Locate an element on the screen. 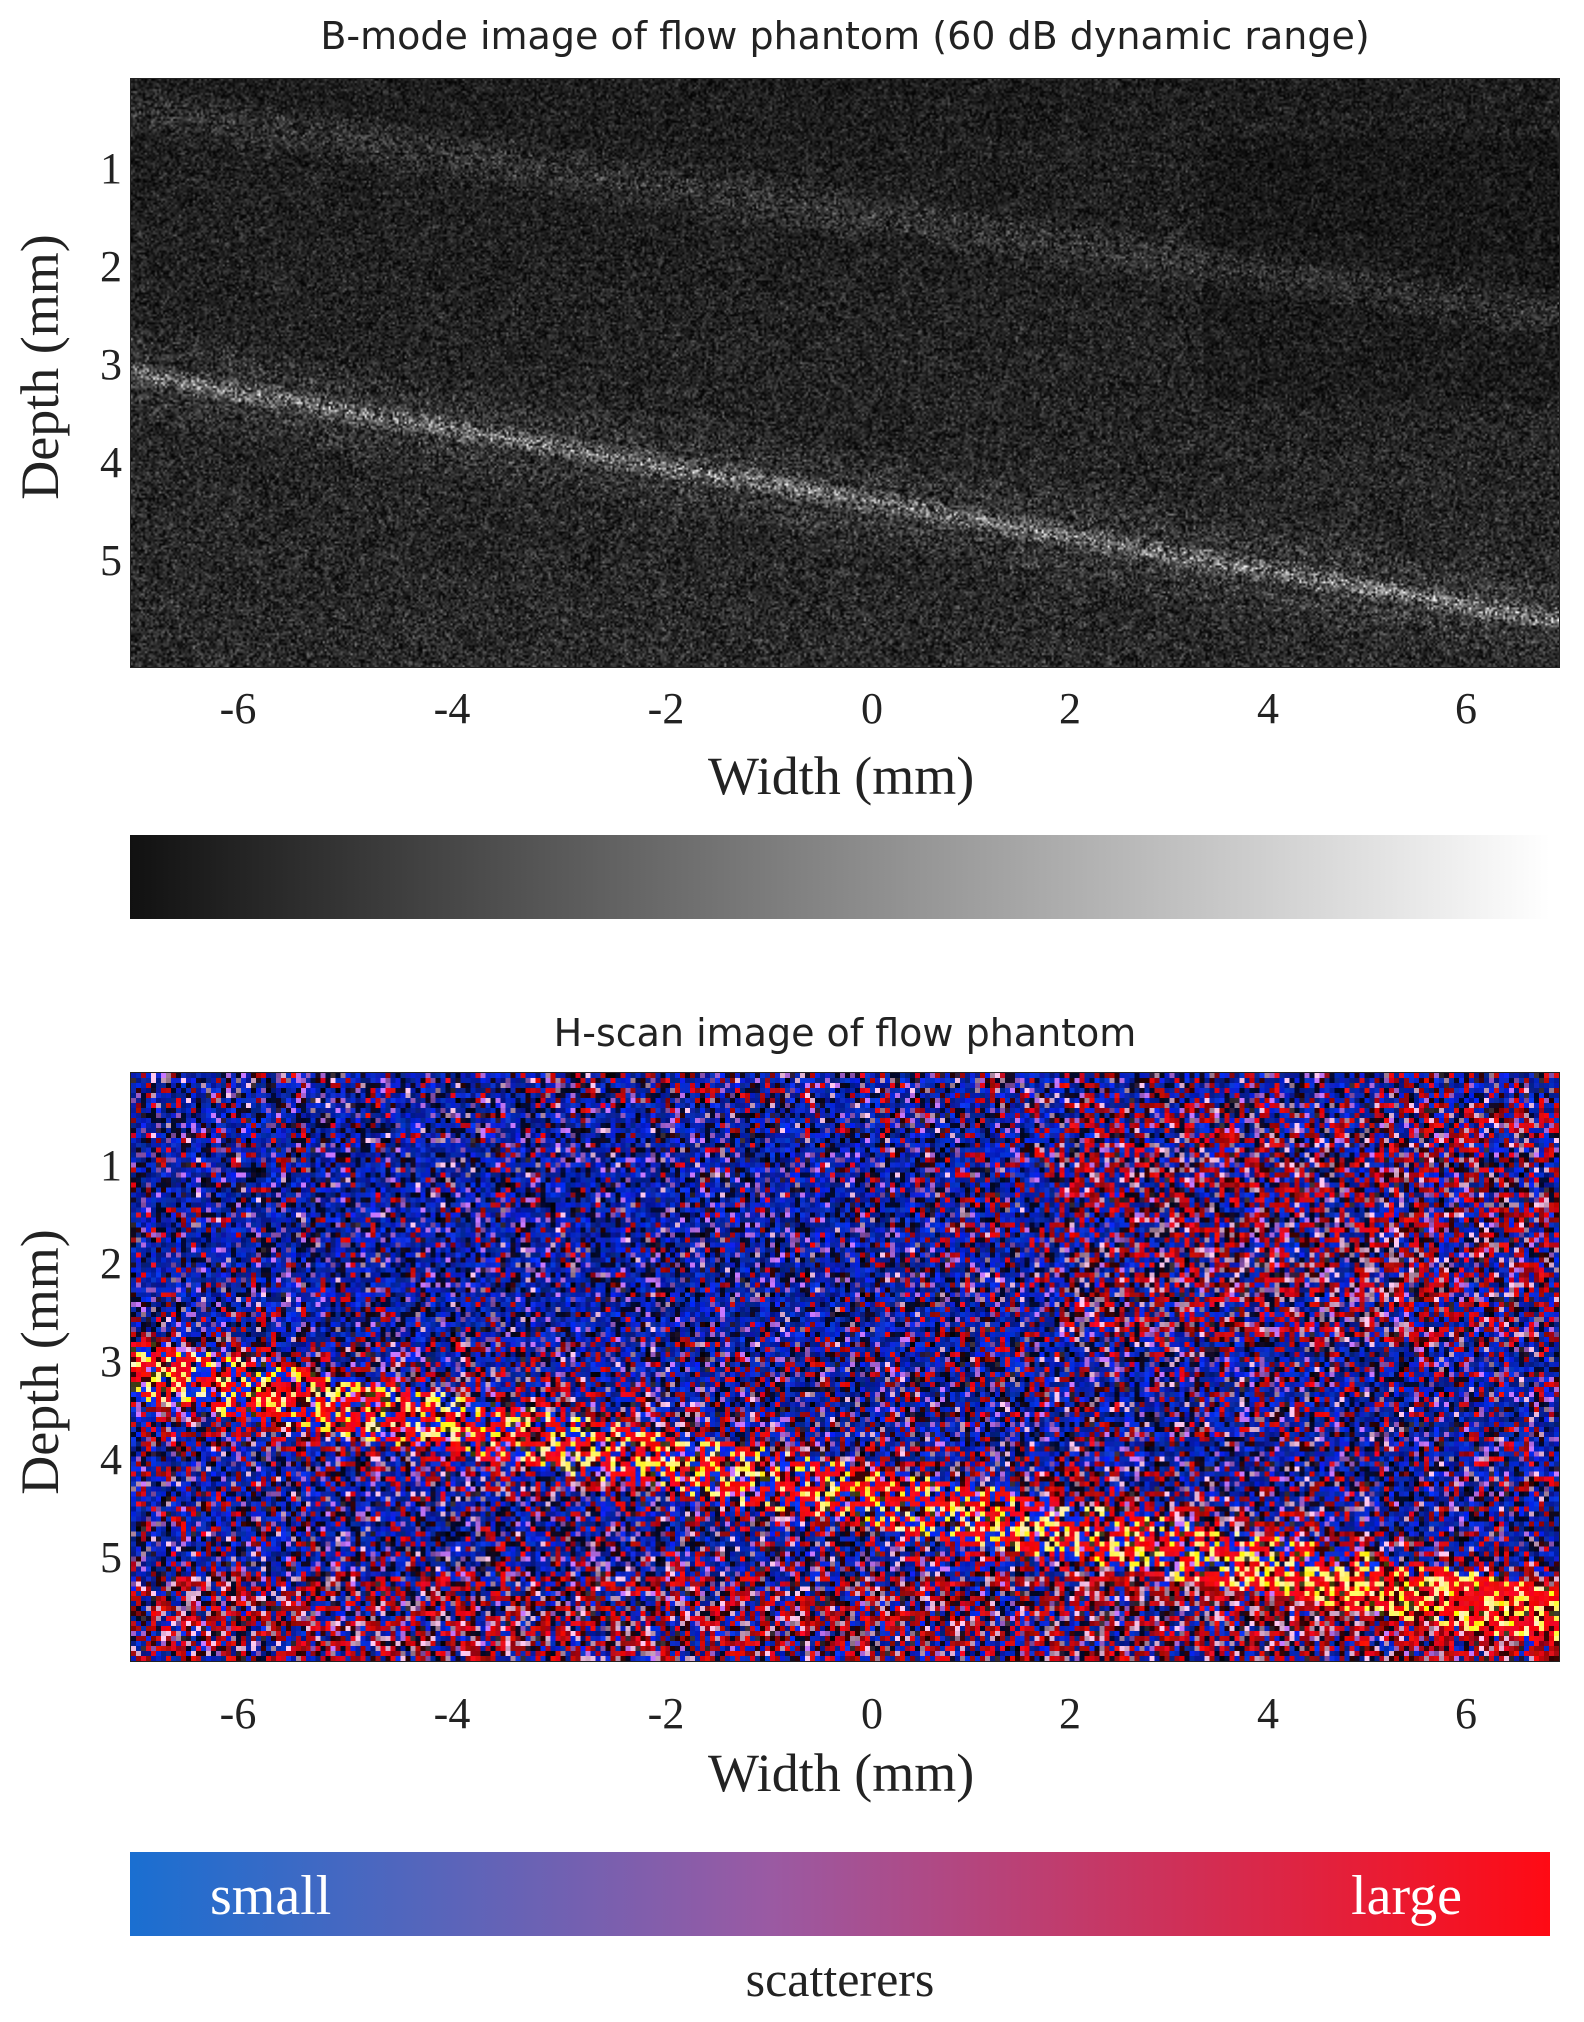  colorbar-large-label: large is located at coordinates (1406, 1896).